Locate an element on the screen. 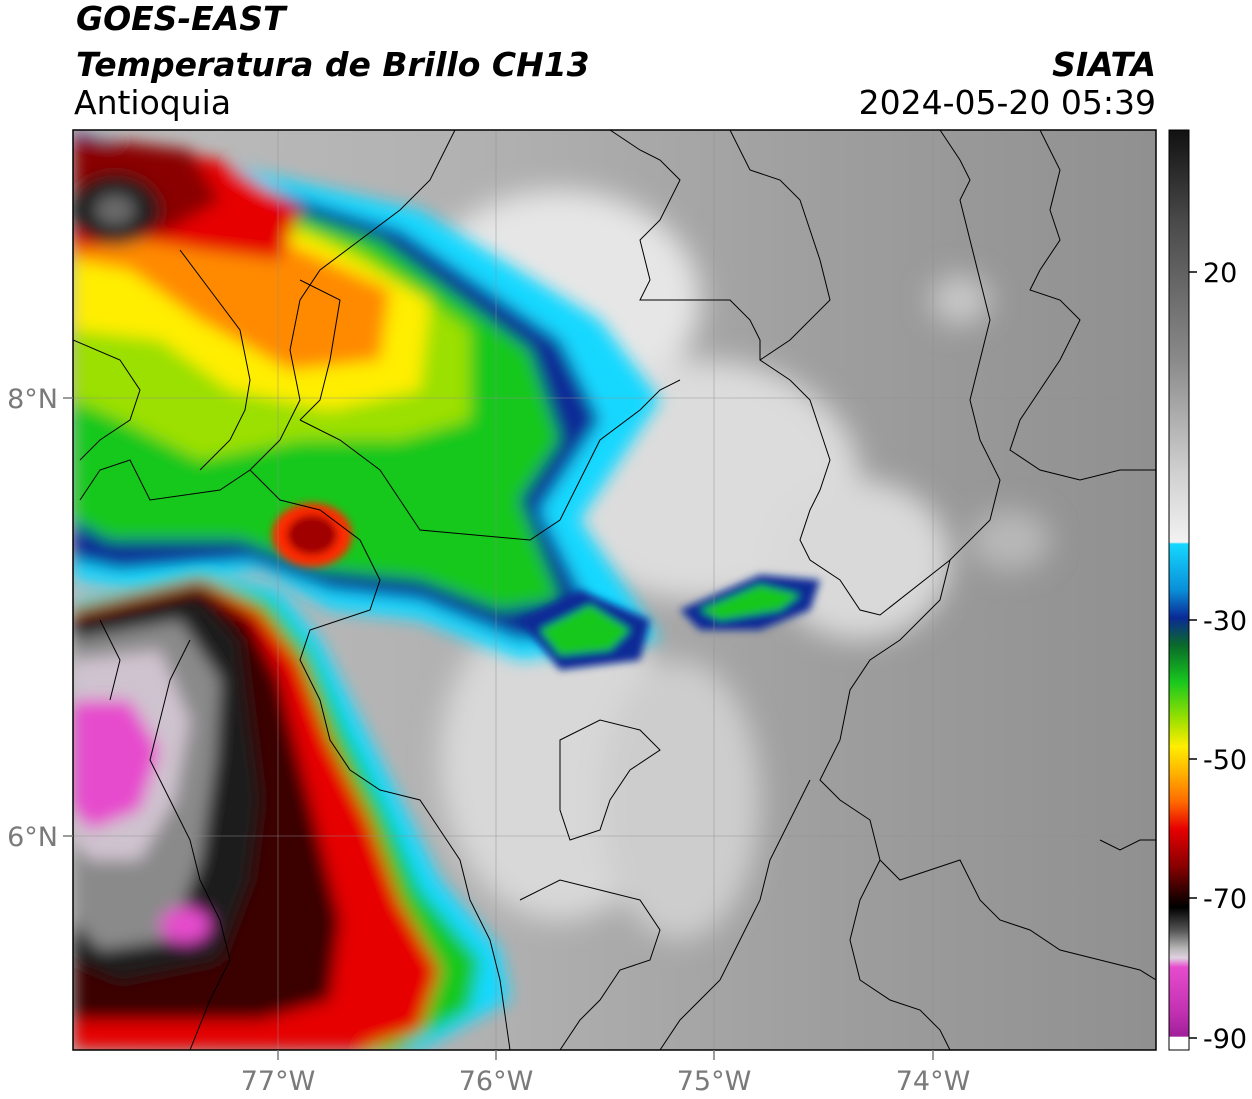 This screenshot has height=1099, width=1252. colorbar-tick-label: -90 is located at coordinates (1225, 1039).